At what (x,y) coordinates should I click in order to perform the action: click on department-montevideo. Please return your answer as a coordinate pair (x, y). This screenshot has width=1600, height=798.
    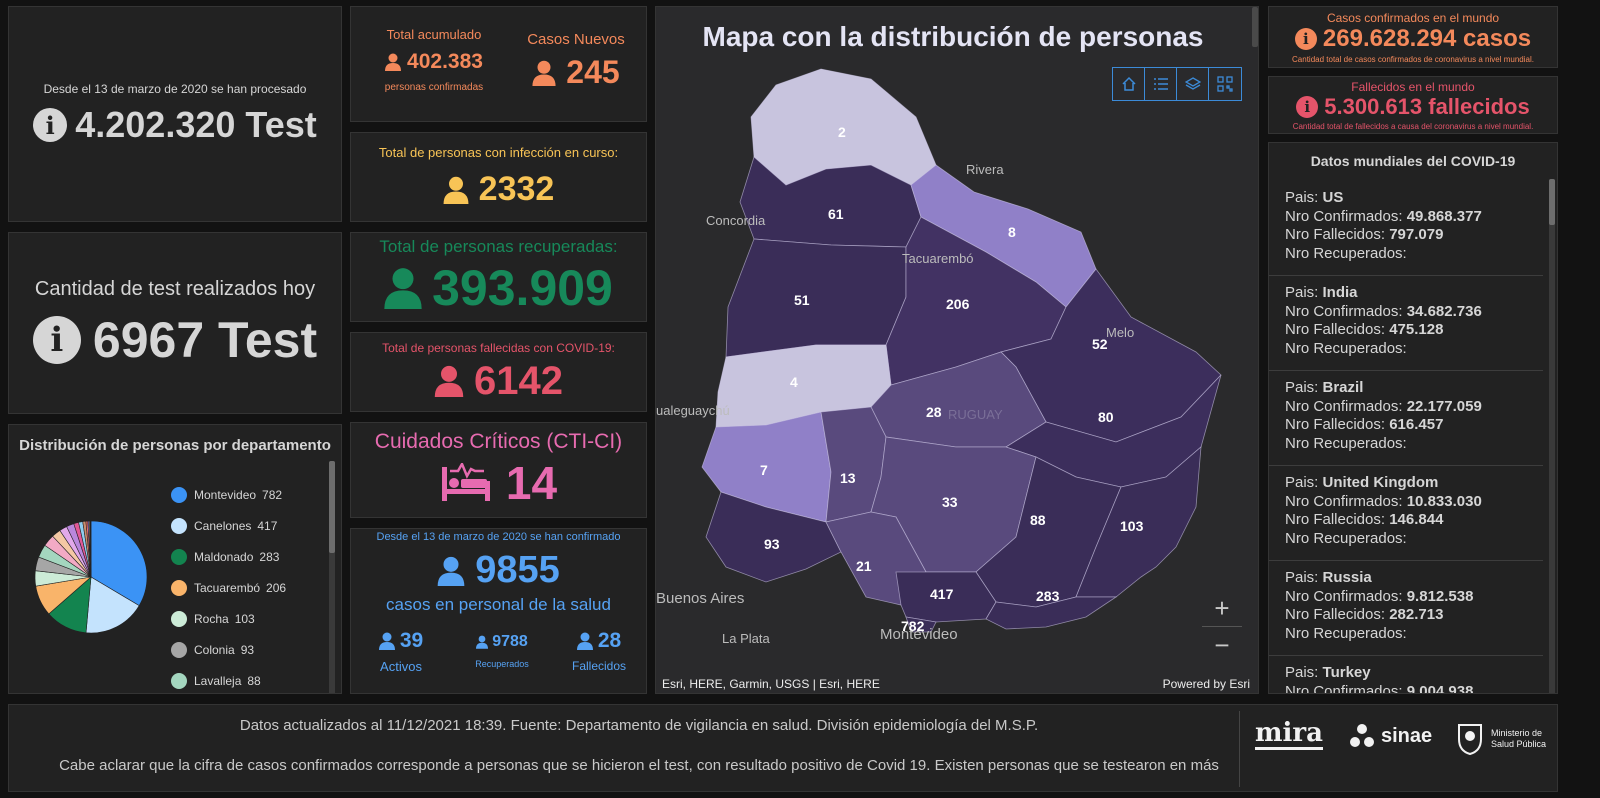
    Looking at the image, I should click on (921, 624).